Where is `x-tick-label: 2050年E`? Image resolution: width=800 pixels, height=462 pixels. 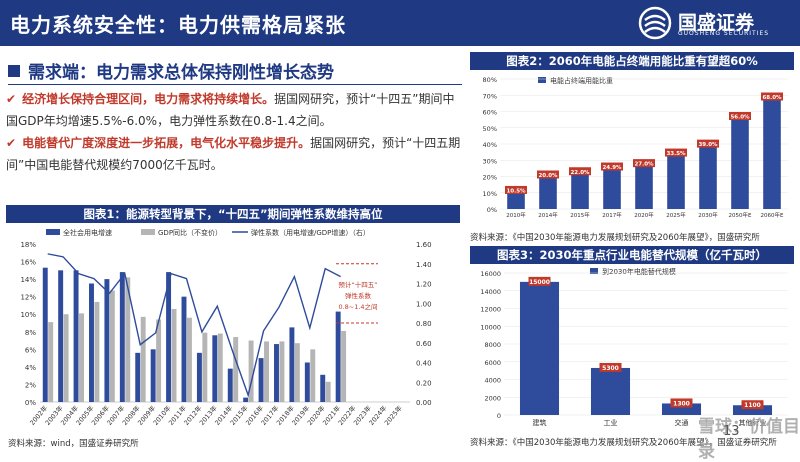
x-tick-label: 2050年E is located at coordinates (740, 215).